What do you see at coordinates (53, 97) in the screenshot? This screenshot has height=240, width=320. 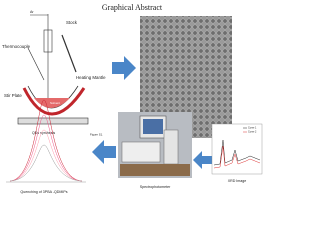 I see `flask` at bounding box center [53, 97].